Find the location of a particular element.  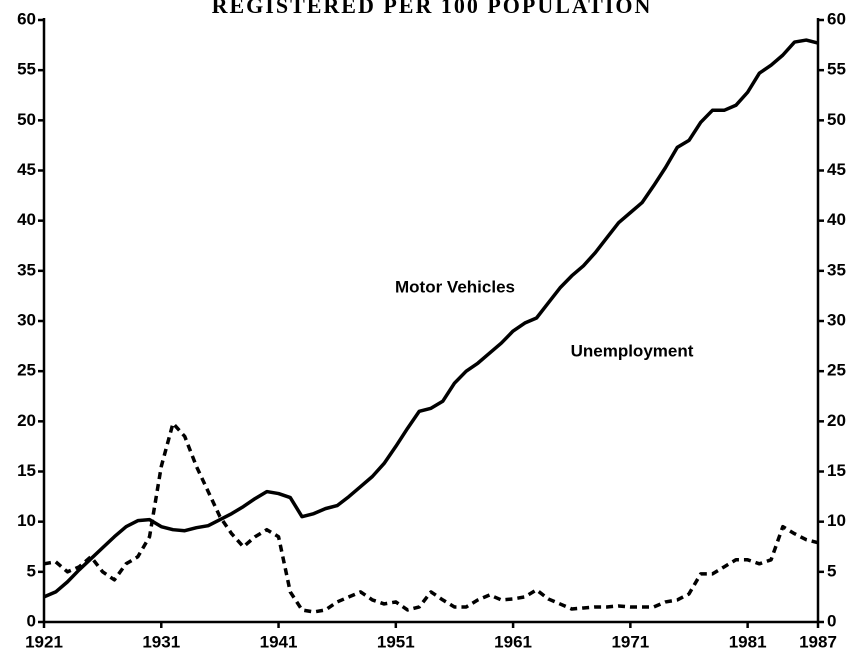

x-tick-label: 1941 is located at coordinates (279, 641).